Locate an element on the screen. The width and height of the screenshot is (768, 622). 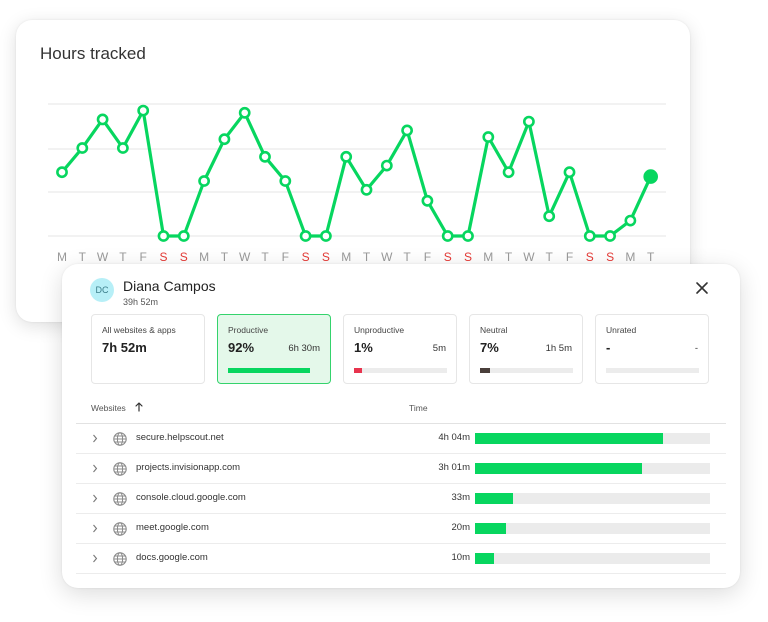
table-row: docs.google.com 10m is located at coordinates (401, 559).